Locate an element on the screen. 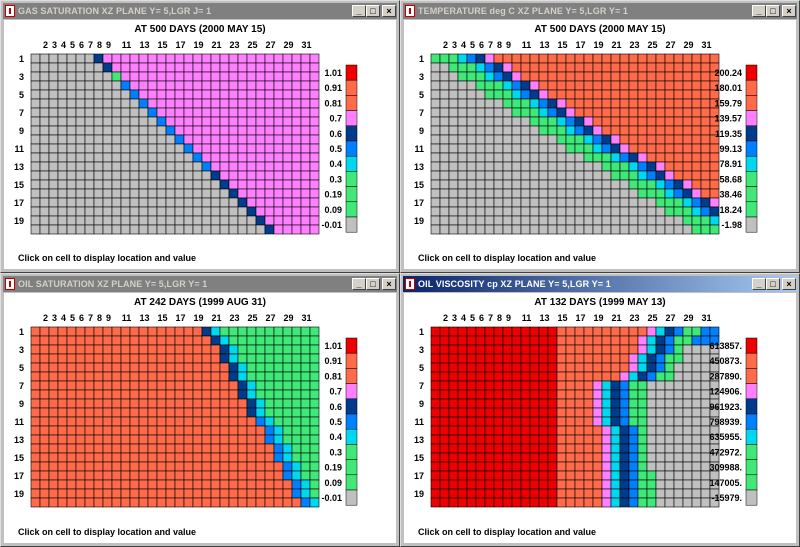  legend-swatch is located at coordinates (351, 467).